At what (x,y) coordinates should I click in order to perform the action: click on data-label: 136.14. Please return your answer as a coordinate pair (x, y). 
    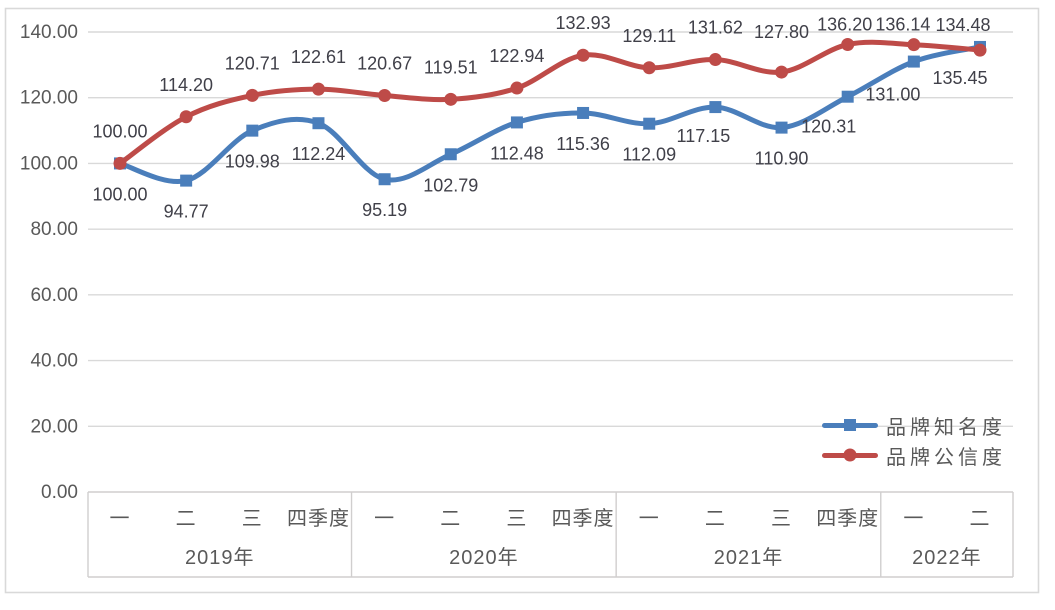
    Looking at the image, I should click on (902, 25).